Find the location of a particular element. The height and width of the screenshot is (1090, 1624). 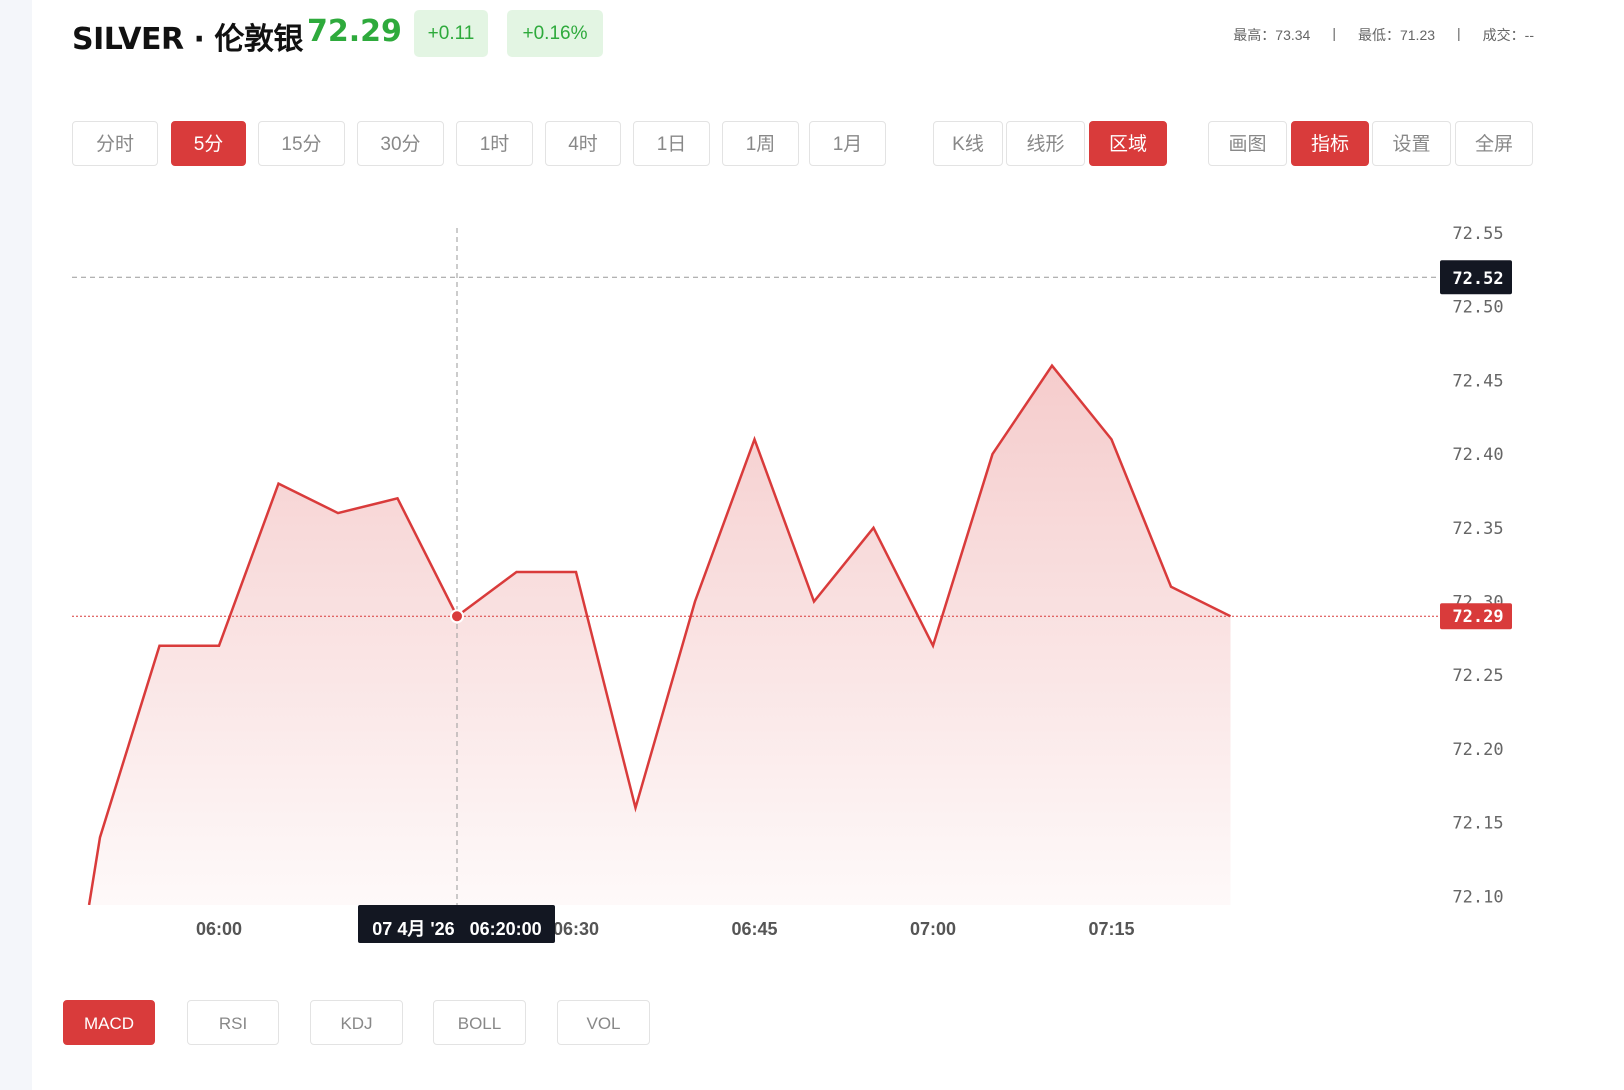

crosshair-time-label: 07 4月 '26 06:20:00 is located at coordinates (456, 929).